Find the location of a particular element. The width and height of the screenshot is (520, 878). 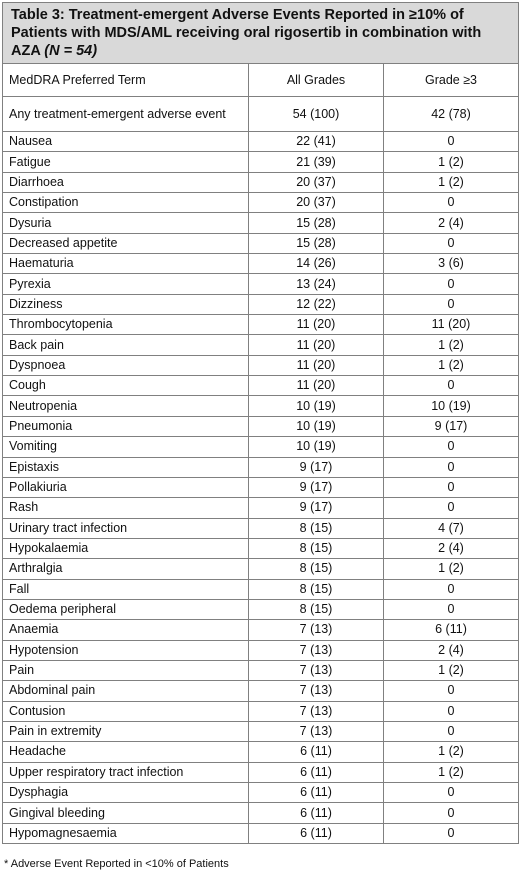

cell-term: Contusion is located at coordinates (125, 711).